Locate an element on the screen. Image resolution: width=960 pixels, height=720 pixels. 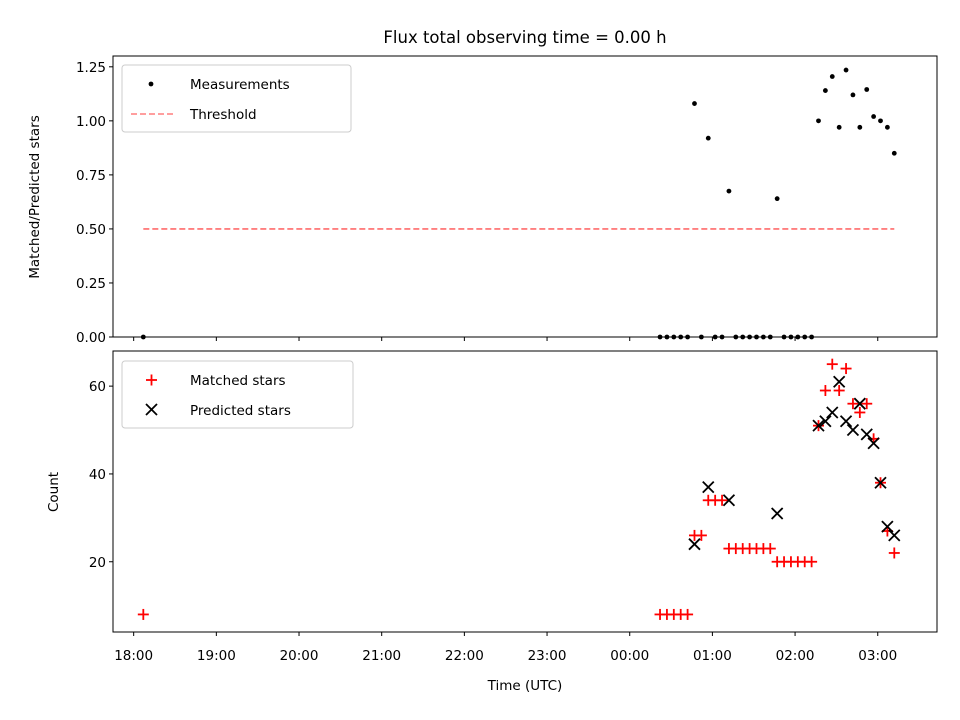
x-tick-label: 23:00 is located at coordinates (547, 656).